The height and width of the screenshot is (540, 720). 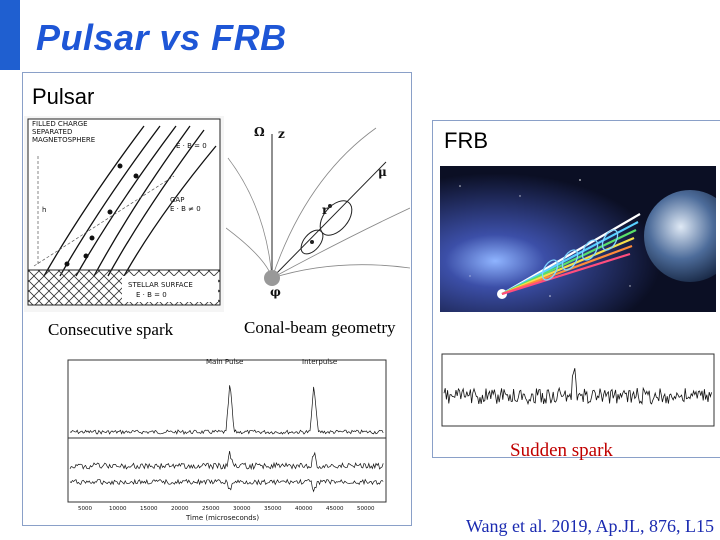 I want to click on gap-label: GAP, so click(x=177, y=200).